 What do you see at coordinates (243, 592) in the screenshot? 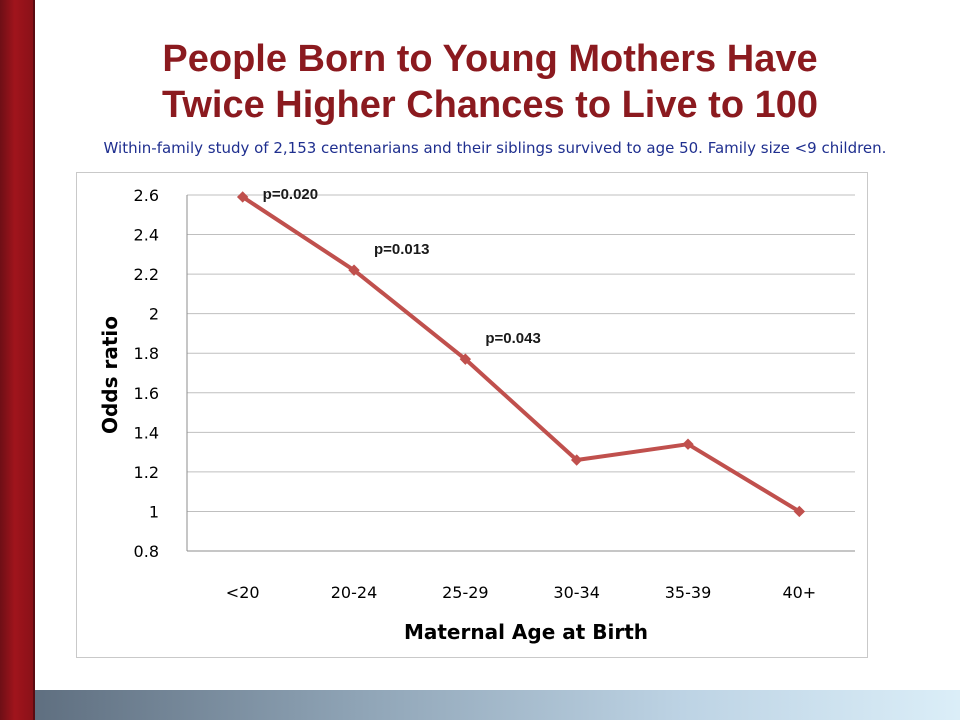
I see `x-tick-label: <20` at bounding box center [243, 592].